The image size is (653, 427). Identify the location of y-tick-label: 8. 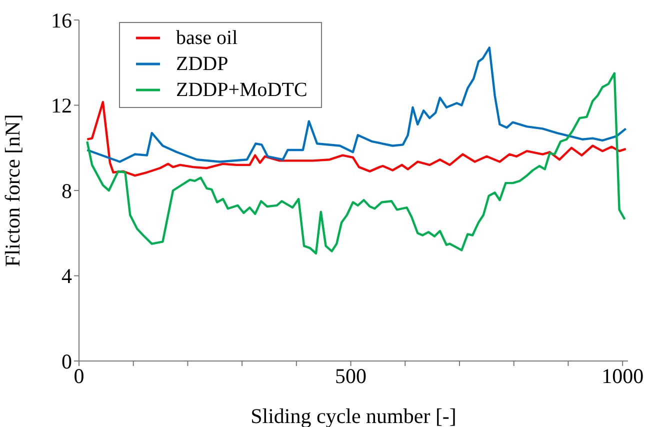
(67, 190).